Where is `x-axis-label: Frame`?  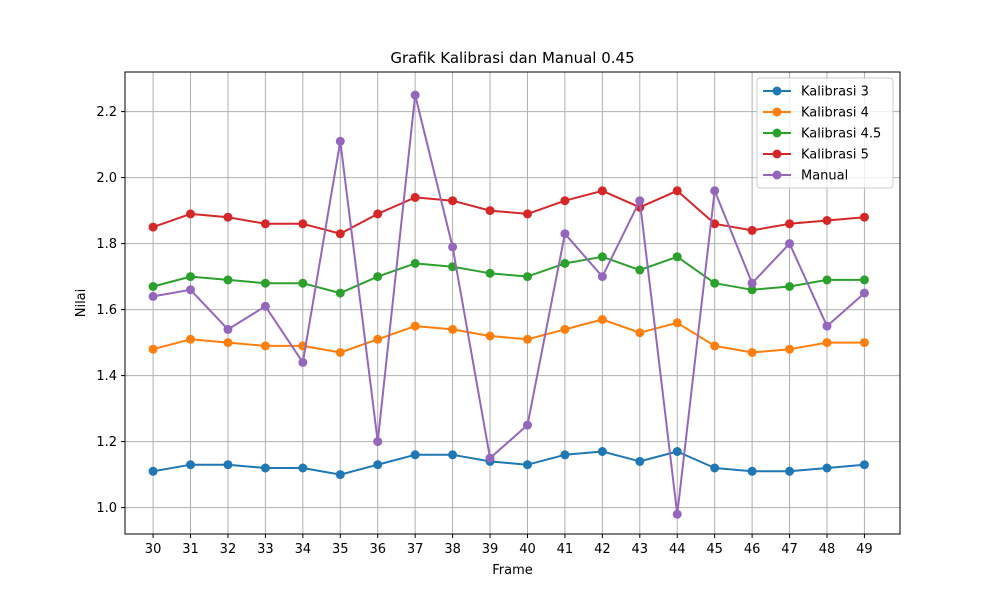
x-axis-label: Frame is located at coordinates (512, 570).